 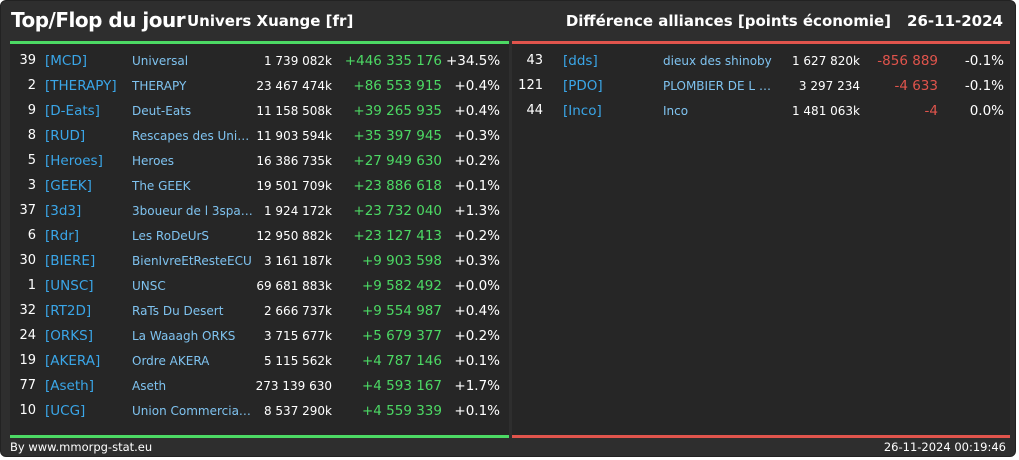 I want to click on alliance-points: 1 627 820k, so click(x=825, y=61).